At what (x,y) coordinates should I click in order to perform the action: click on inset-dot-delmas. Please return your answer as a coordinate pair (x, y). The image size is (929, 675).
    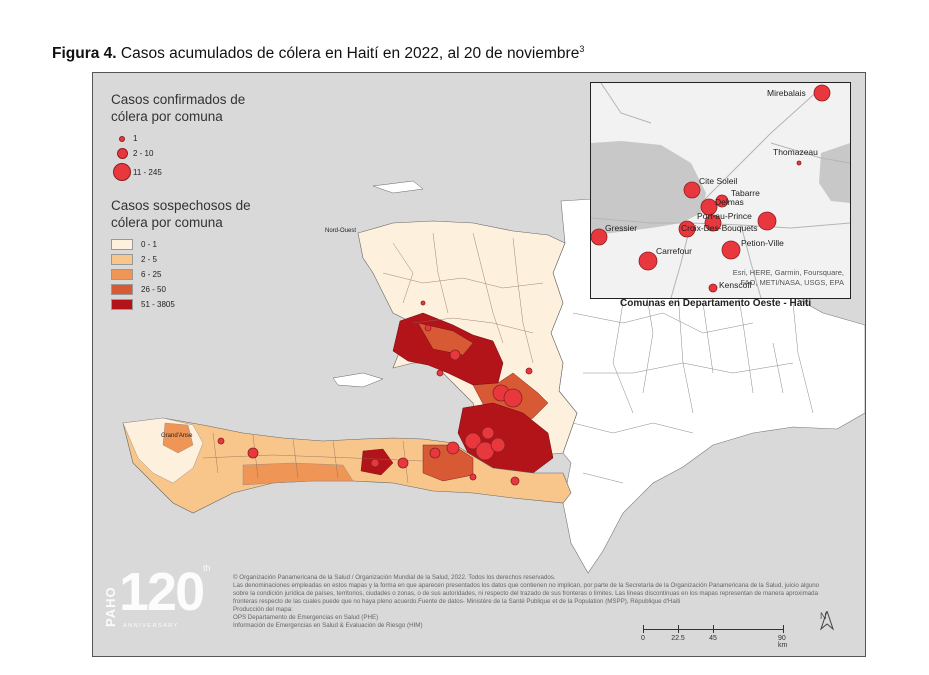
    Looking at the image, I should click on (709, 207).